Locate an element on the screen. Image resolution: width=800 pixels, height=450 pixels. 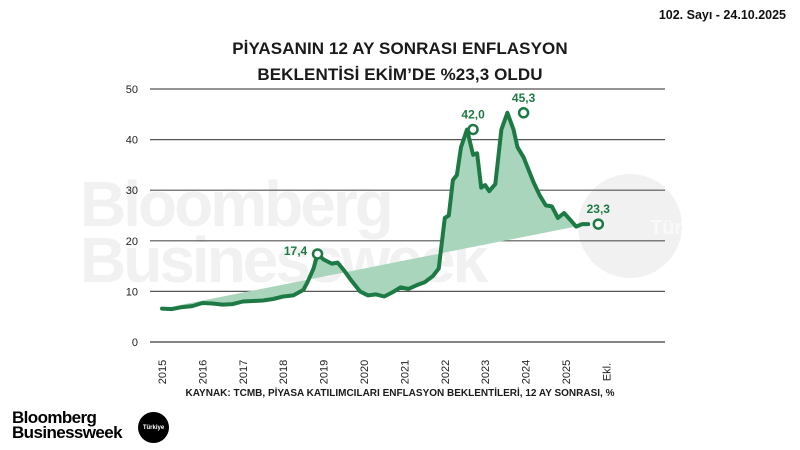
peak-label: 17,4 is located at coordinates (296, 251).